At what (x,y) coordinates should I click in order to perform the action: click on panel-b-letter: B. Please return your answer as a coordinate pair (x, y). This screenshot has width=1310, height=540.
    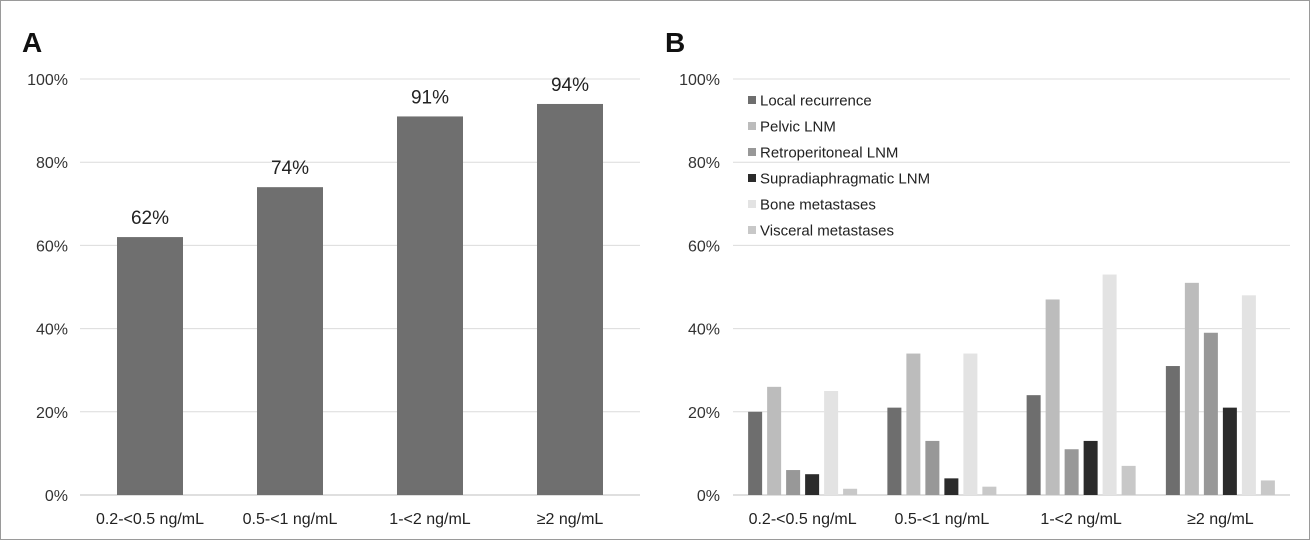
    Looking at the image, I should click on (675, 42).